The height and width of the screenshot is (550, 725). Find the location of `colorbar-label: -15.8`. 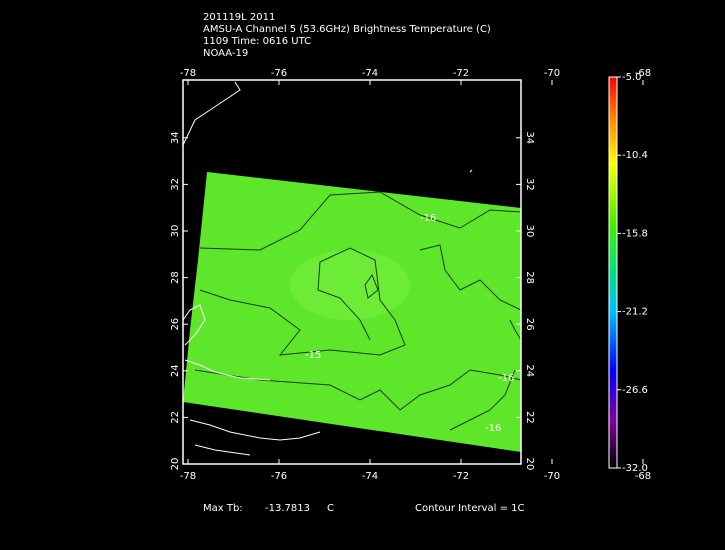

colorbar-label: -15.8 is located at coordinates (635, 233).